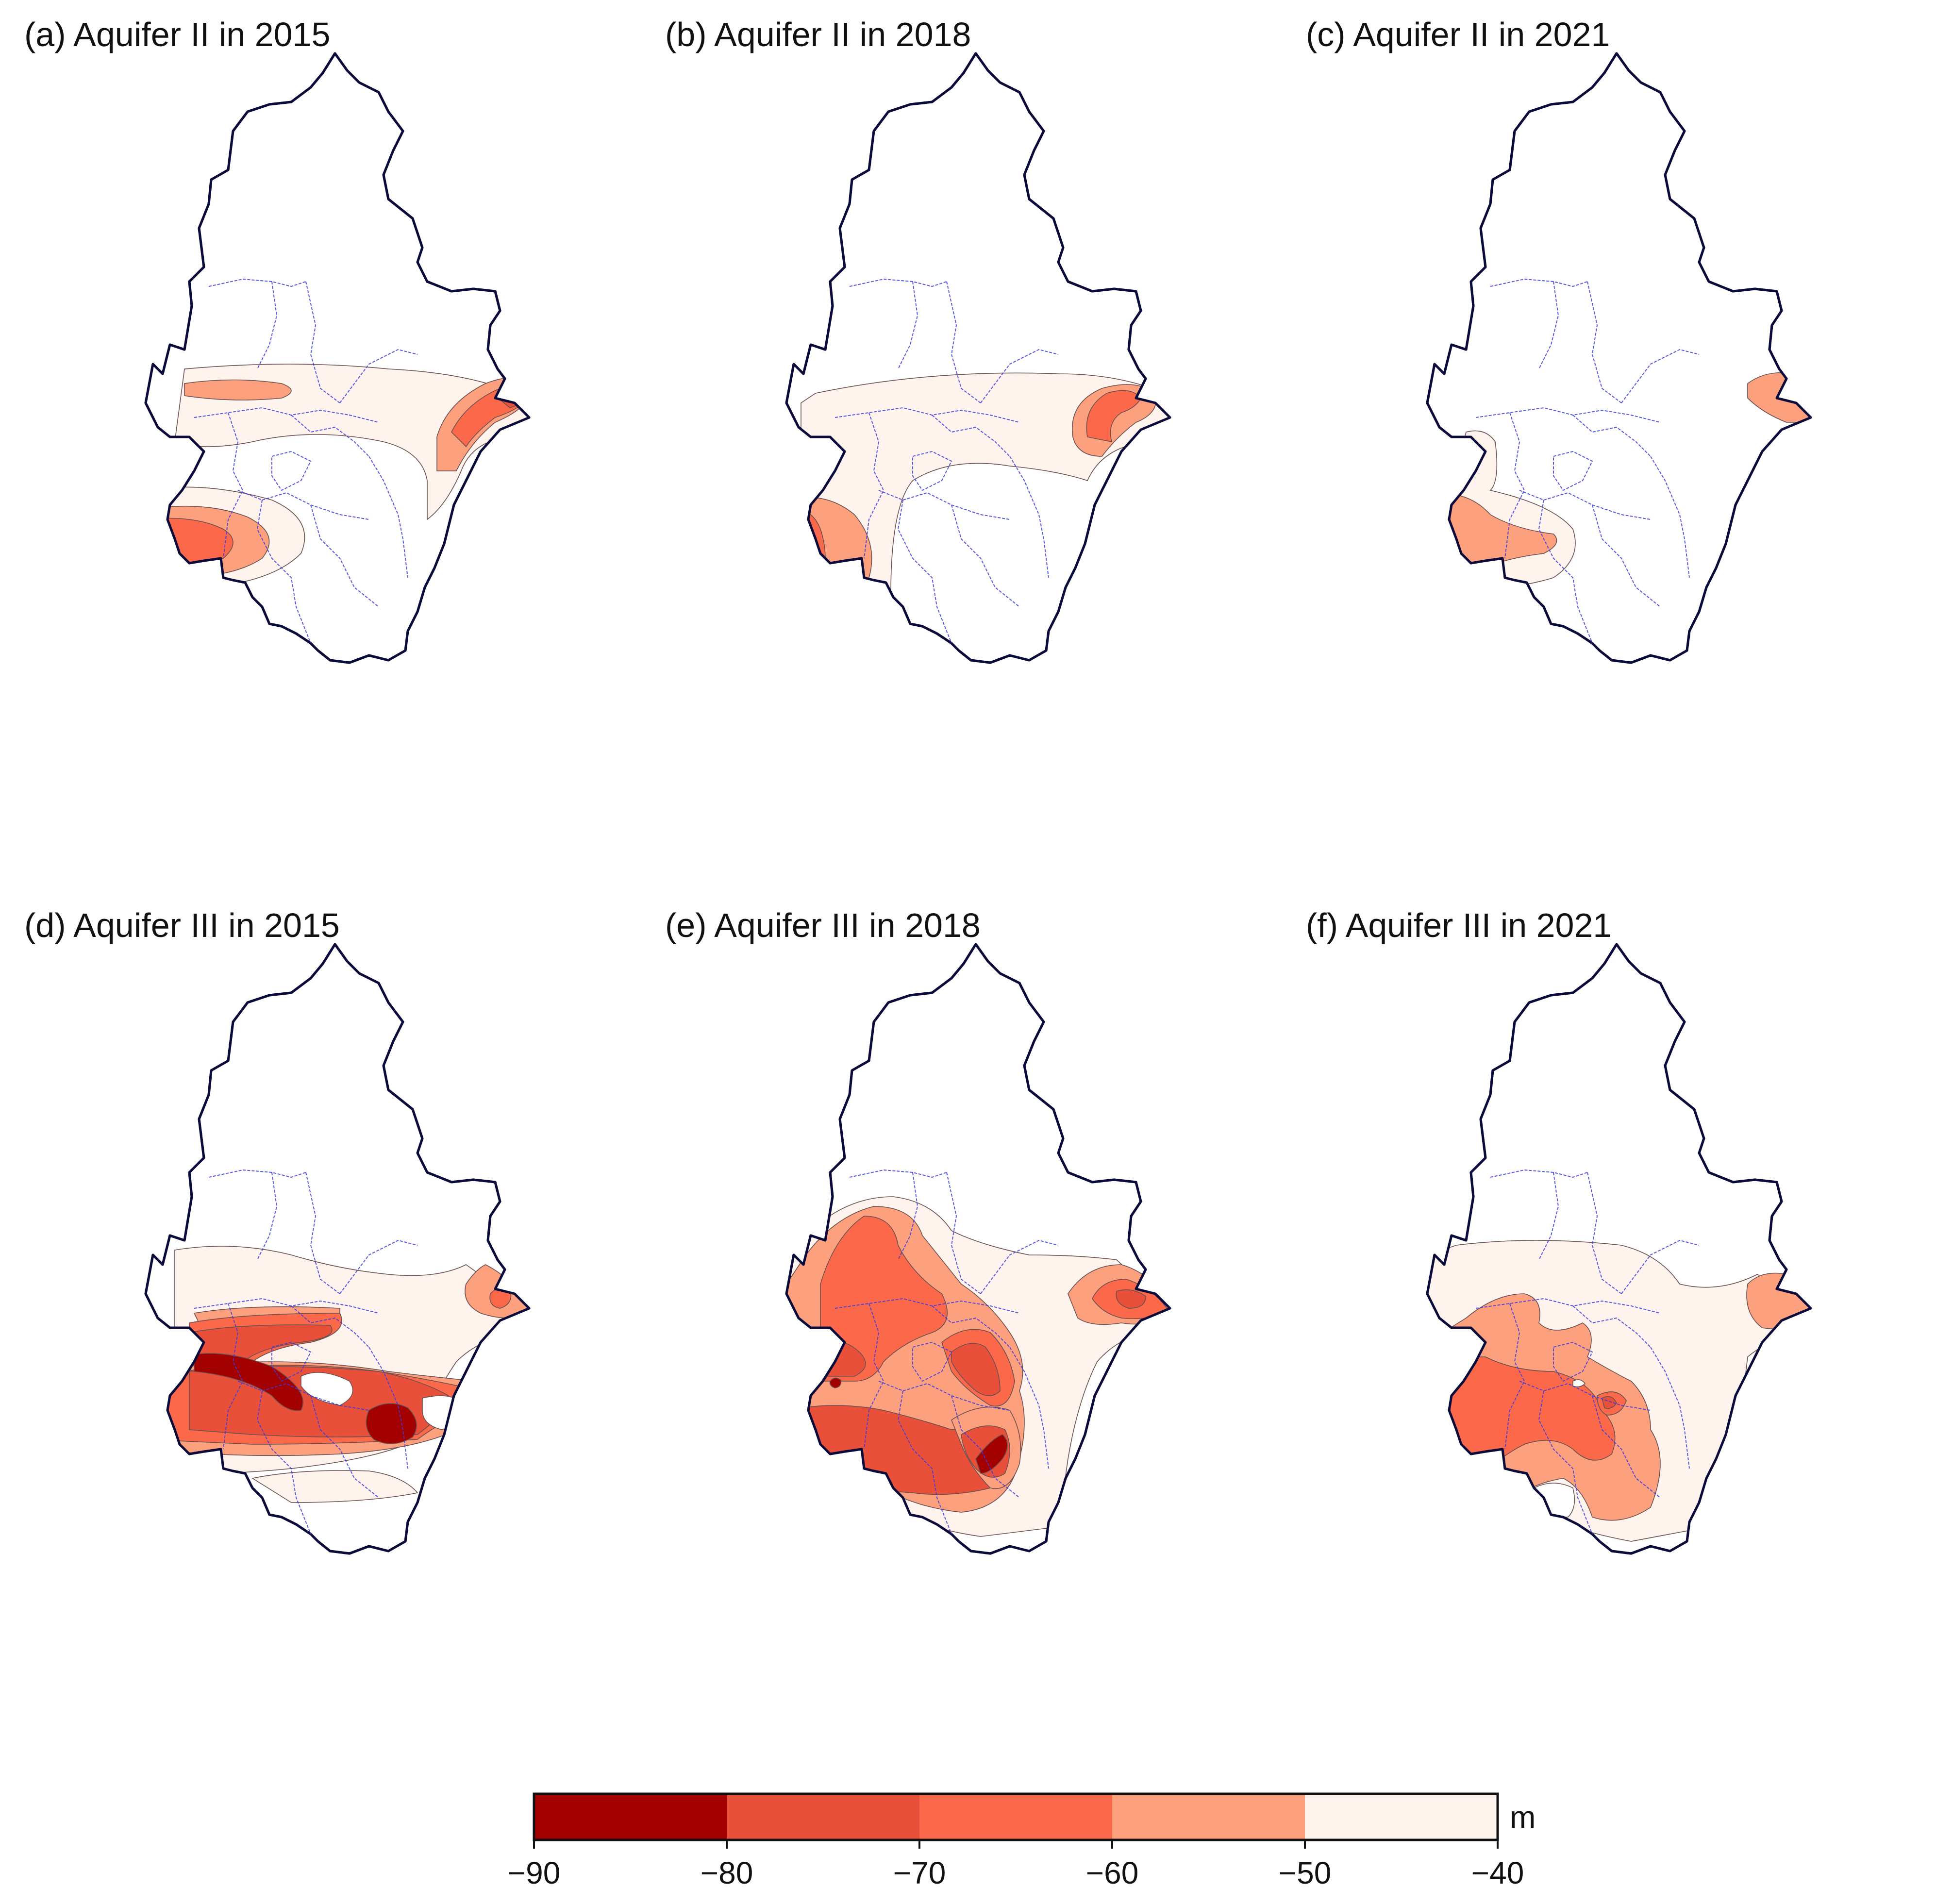 The height and width of the screenshot is (1904, 1936). I want to click on map-c, so click(1619, 358).